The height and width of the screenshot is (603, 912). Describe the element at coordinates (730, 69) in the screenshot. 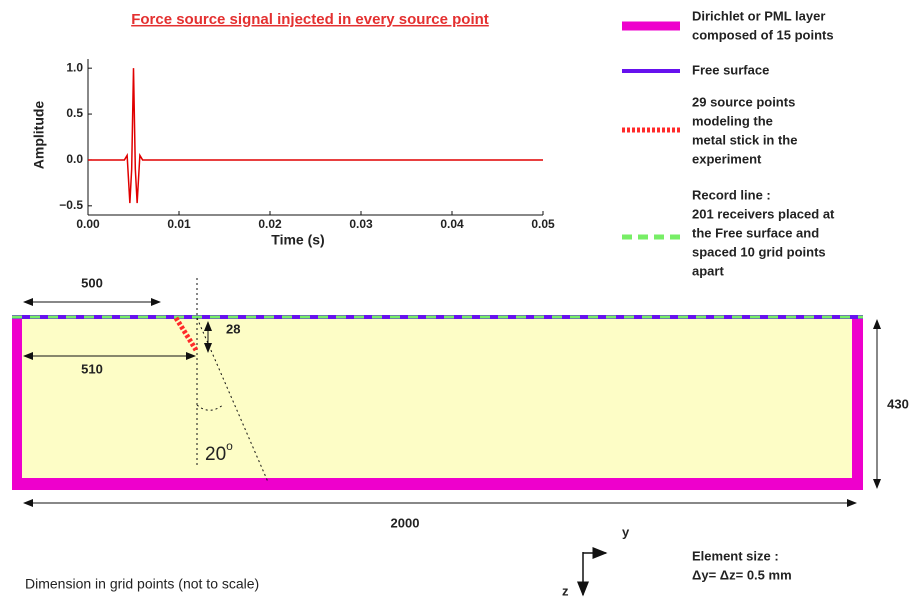

I see `legend-text: Free surface` at that location.